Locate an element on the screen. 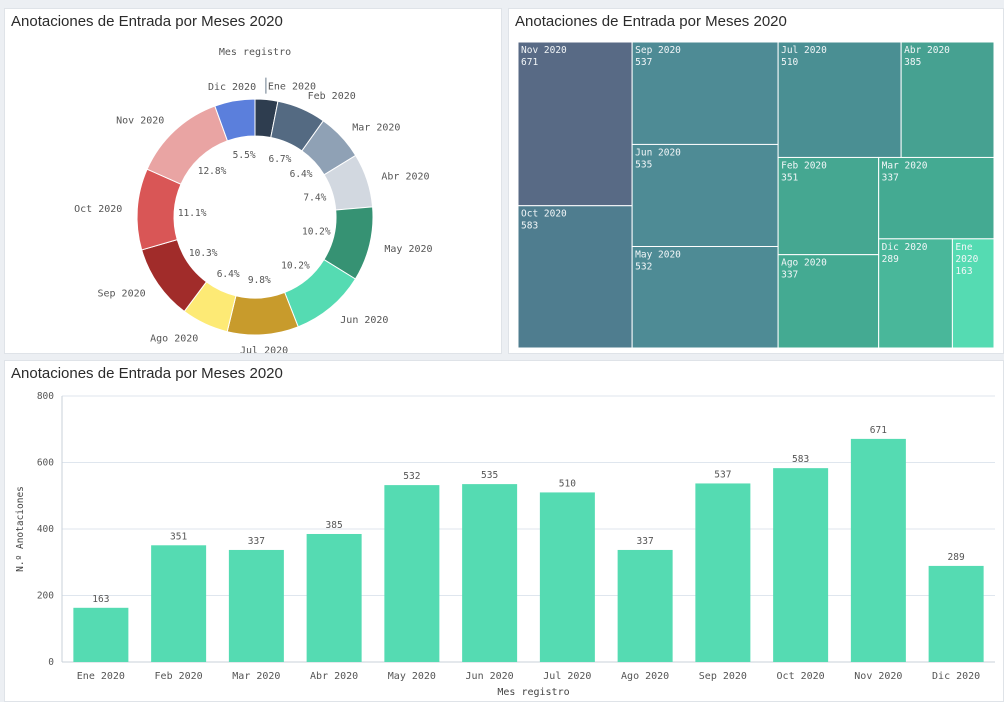  donut-percent-mar-2020: 6.4% is located at coordinates (301, 174).